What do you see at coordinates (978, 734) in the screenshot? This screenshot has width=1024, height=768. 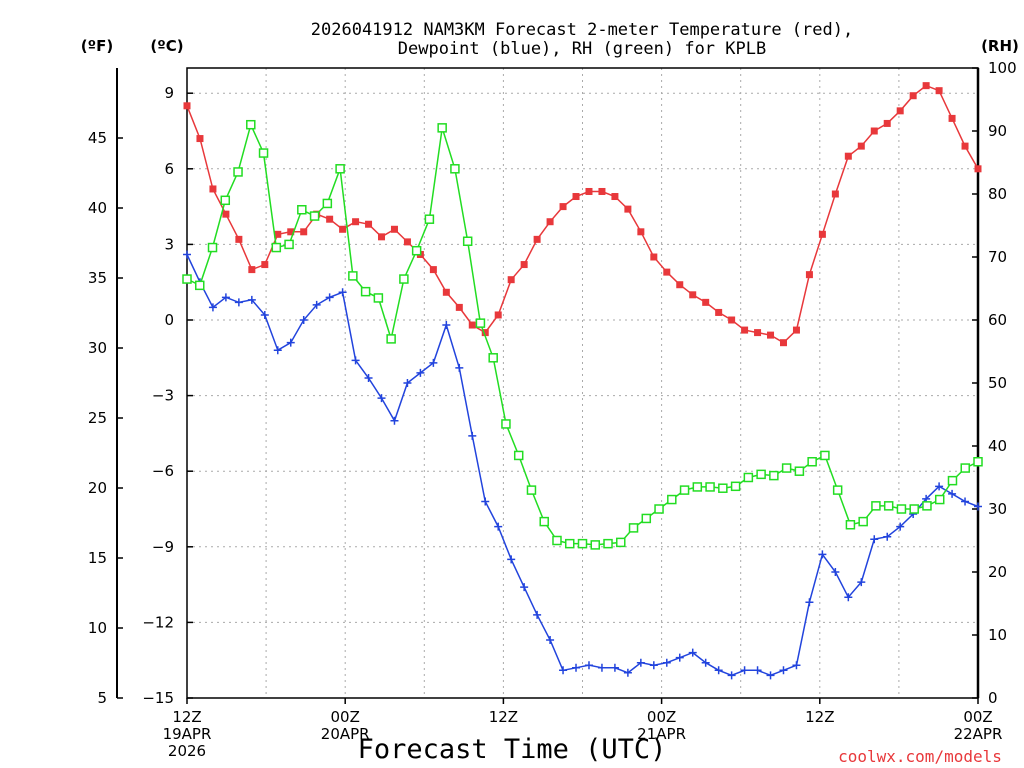 I see `x-tick-label: 22APR` at bounding box center [978, 734].